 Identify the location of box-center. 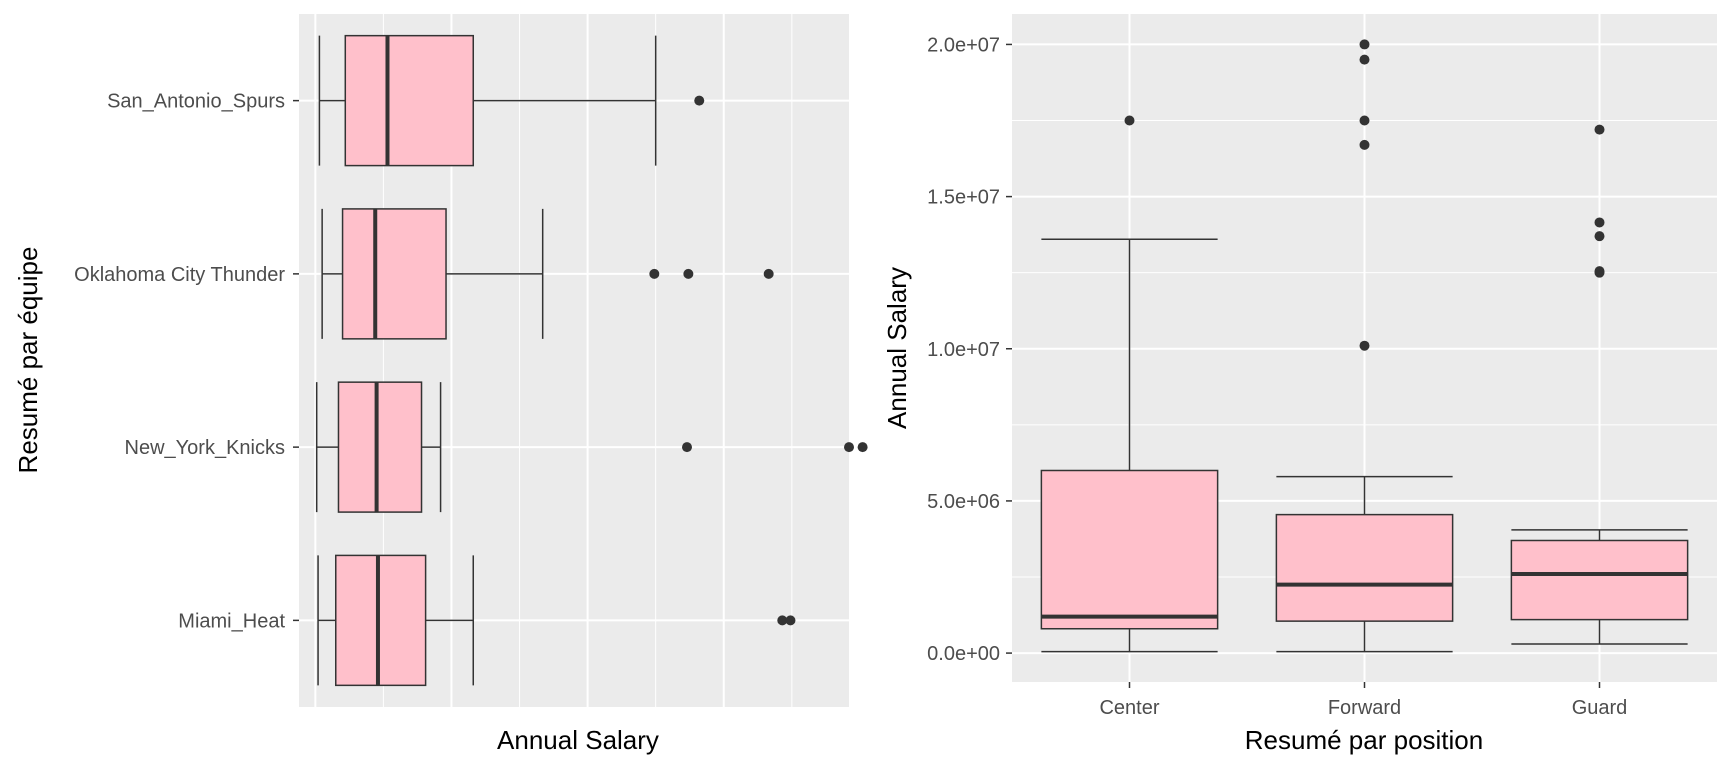
(1129, 384).